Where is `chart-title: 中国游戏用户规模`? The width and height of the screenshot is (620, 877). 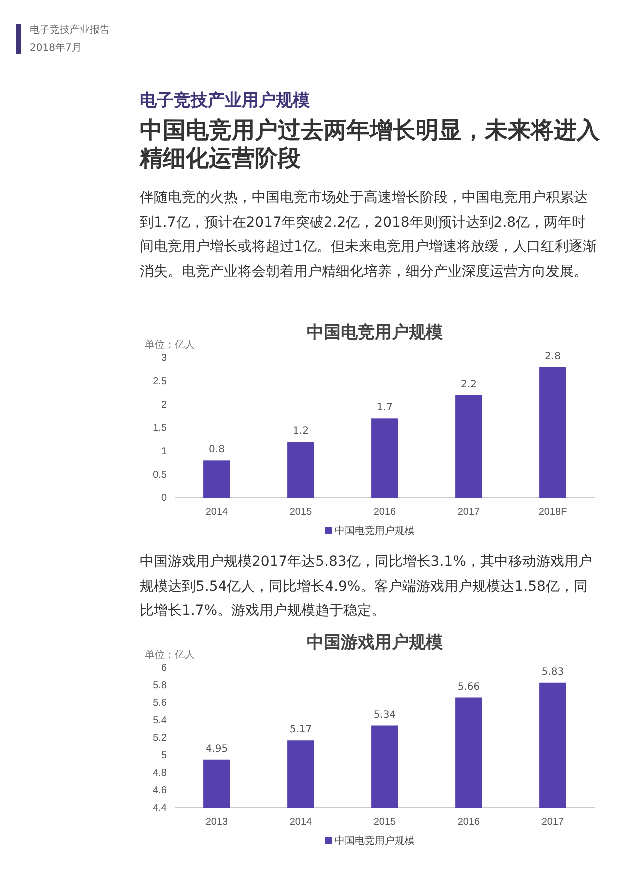
chart-title: 中国游戏用户规模 is located at coordinates (375, 643).